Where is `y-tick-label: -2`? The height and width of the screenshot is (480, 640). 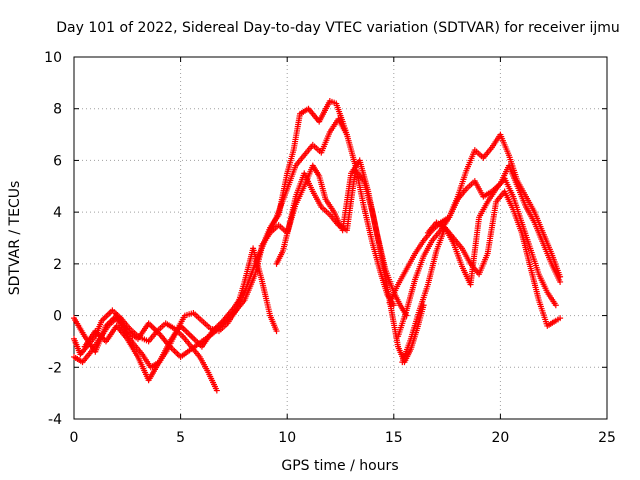 y-tick-label: -2 is located at coordinates (55, 368).